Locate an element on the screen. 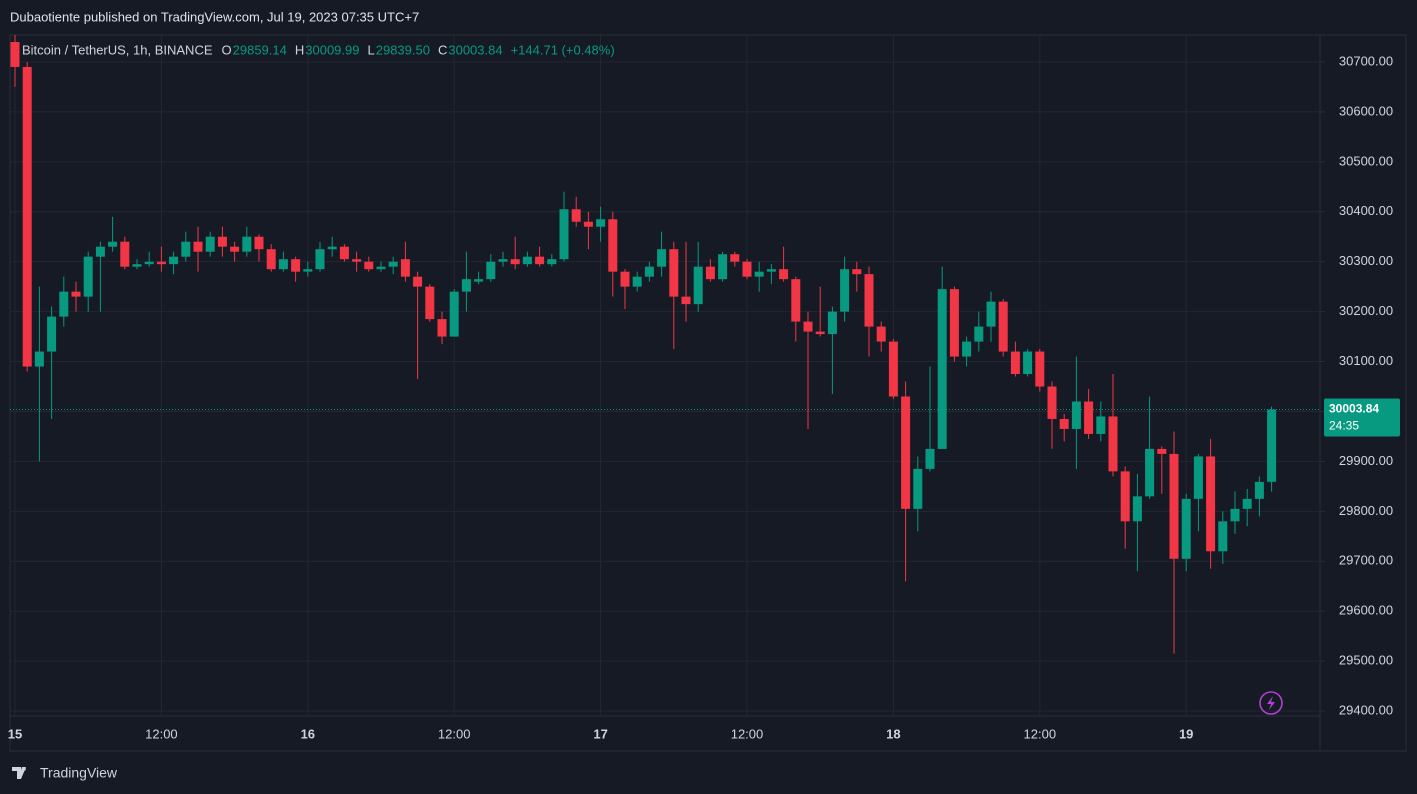  lightning-bolt is located at coordinates (1271, 703).